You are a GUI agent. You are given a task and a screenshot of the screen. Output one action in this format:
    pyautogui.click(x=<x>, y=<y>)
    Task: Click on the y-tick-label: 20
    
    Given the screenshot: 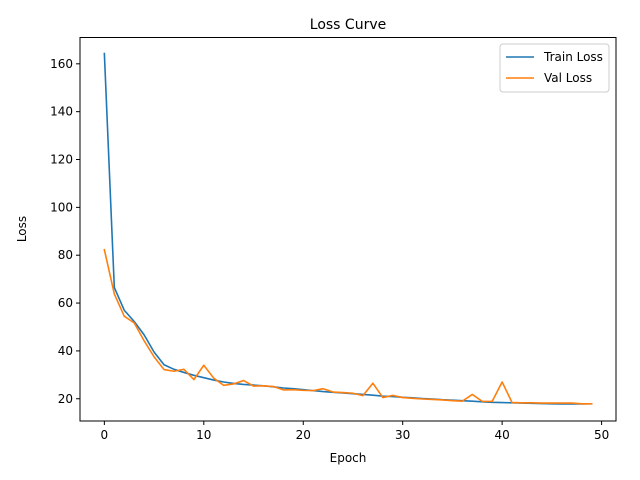 What is the action you would take?
    pyautogui.click(x=65, y=399)
    